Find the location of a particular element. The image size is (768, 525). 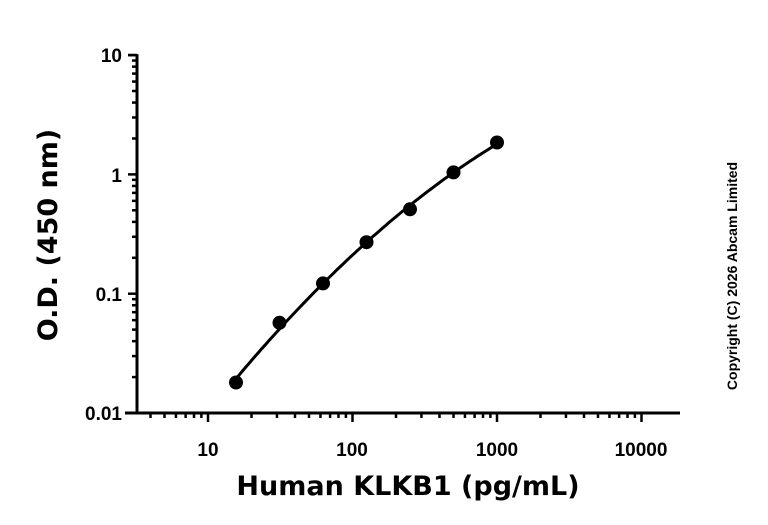

x-tick-label-10: 10 is located at coordinates (207, 450).